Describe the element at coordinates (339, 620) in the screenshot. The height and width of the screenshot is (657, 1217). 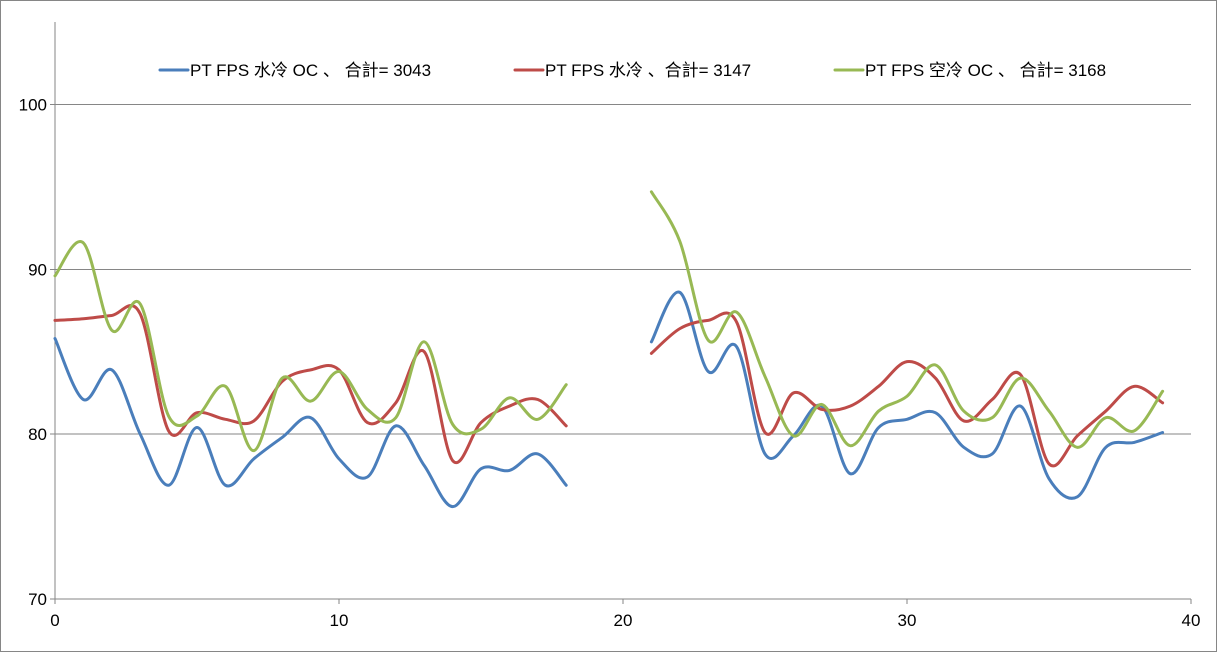
I see `x-tick-label-1: 10` at that location.